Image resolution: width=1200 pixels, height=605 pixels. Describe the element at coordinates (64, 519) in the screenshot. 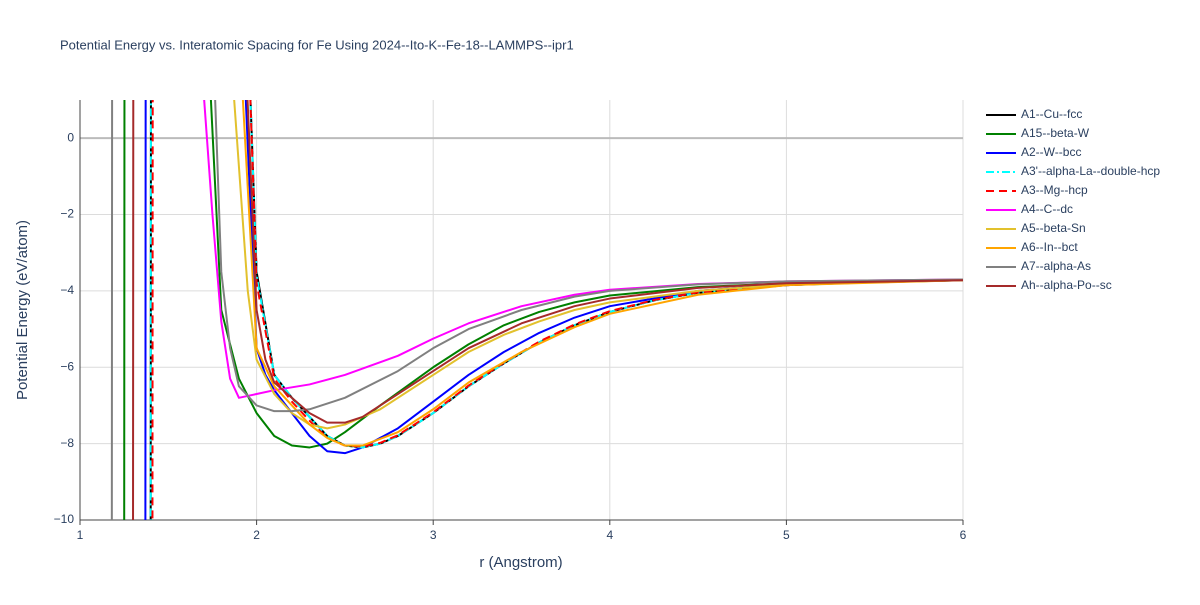

I see `y-tick-label: −10` at that location.